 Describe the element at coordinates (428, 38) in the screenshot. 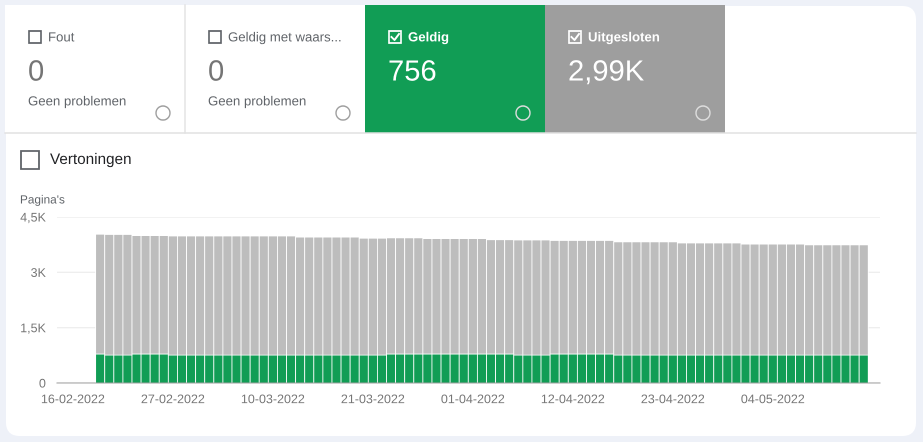

I see `category-label: Geldig` at that location.